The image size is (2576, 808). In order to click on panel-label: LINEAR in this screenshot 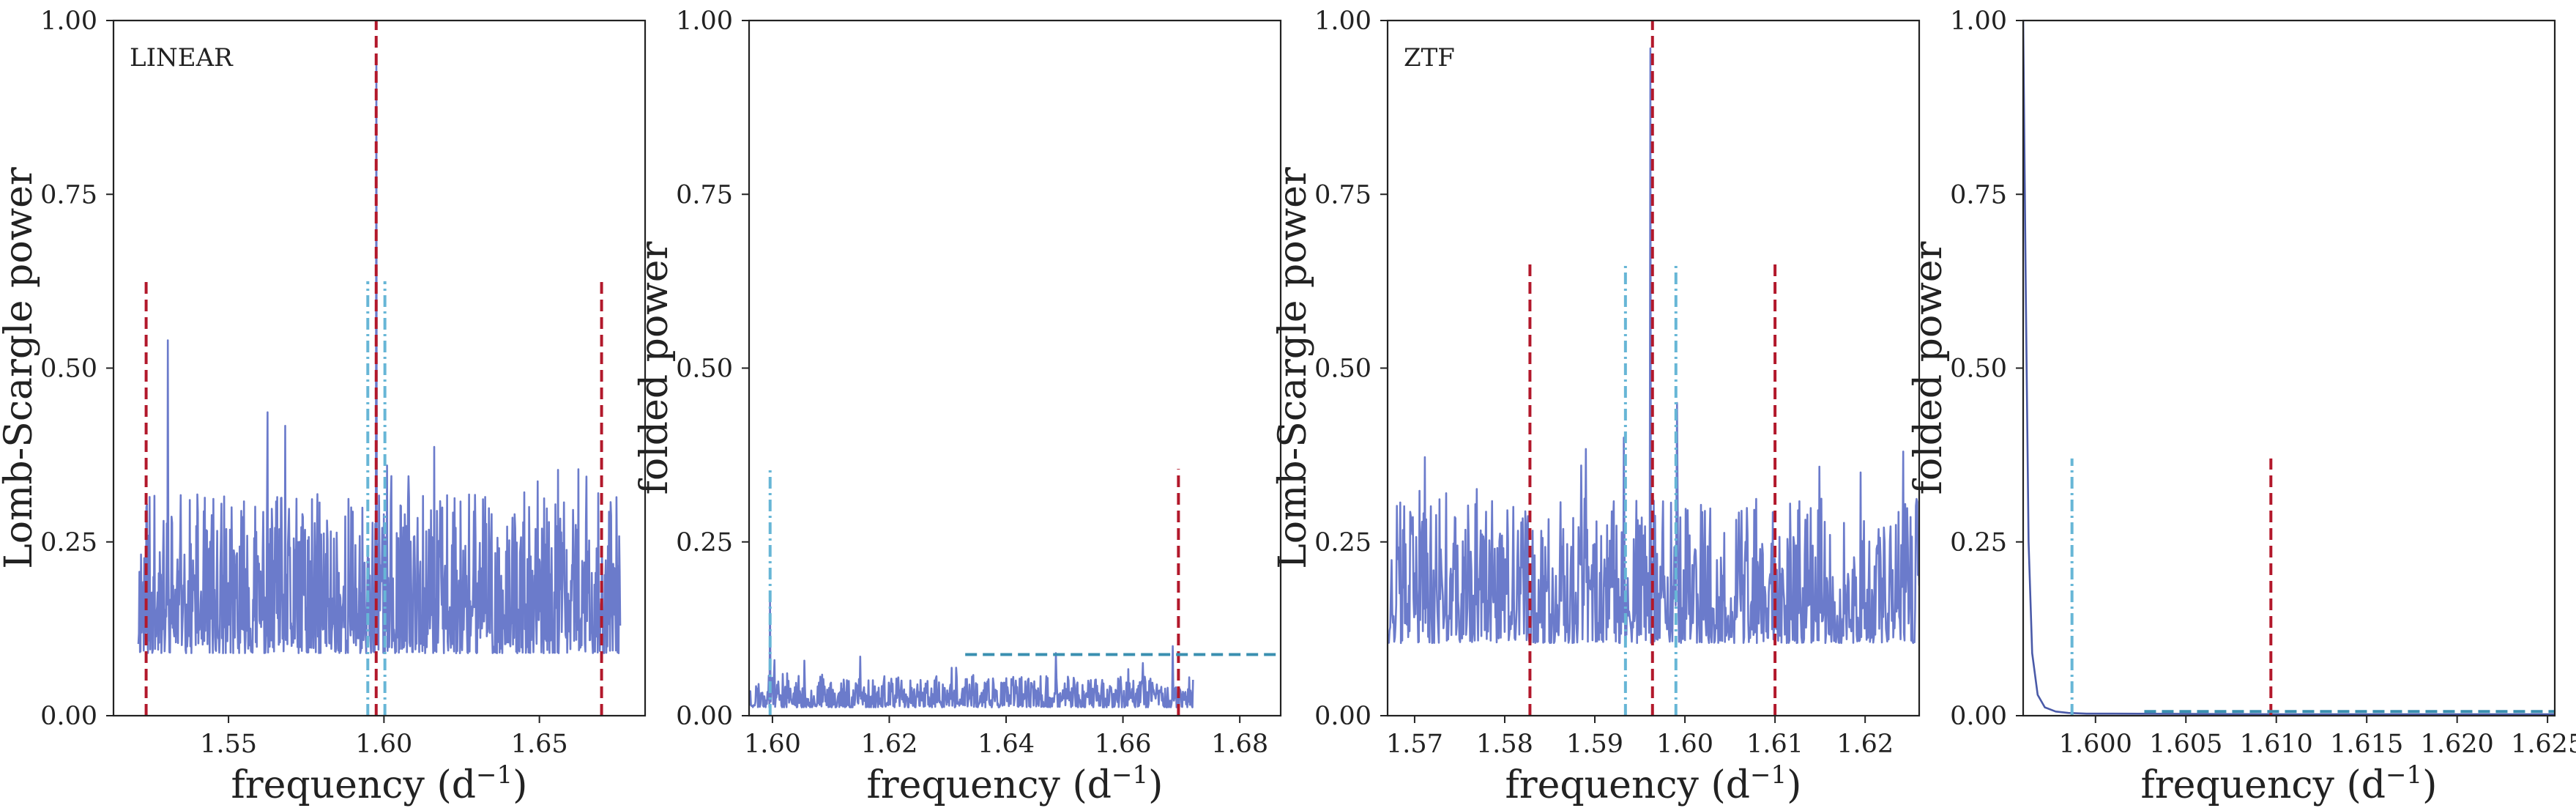, I will do `click(182, 58)`.